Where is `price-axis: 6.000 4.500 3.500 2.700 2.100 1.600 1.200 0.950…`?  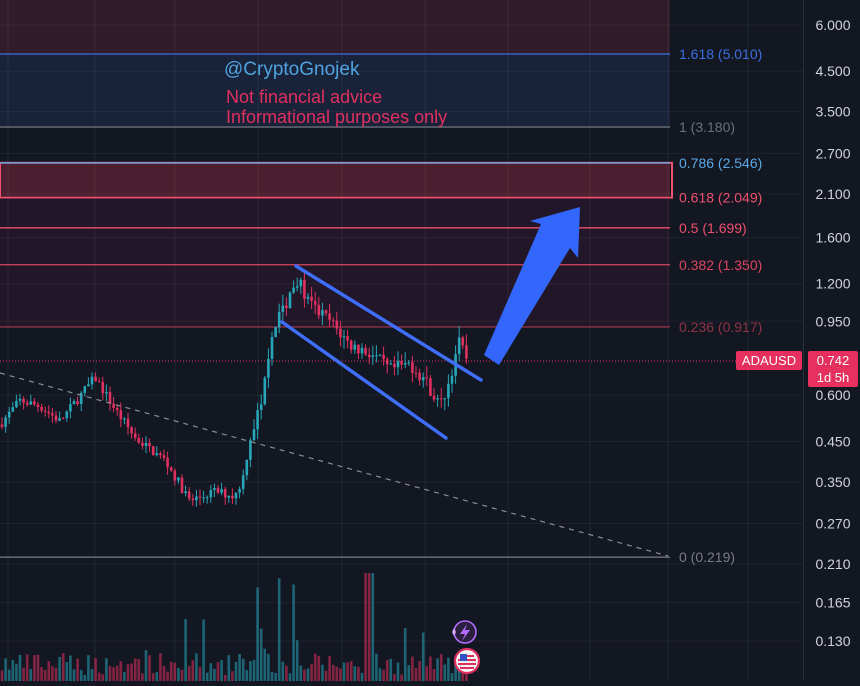
price-axis: 6.000 4.500 3.500 2.700 2.100 1.600 1.200 0.950… is located at coordinates (827, 340).